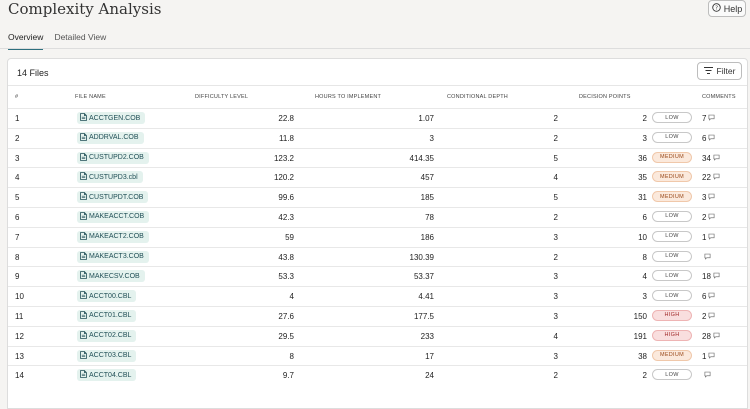 This screenshot has width=750, height=409. I want to click on hours-value: 4.41, so click(426, 297).